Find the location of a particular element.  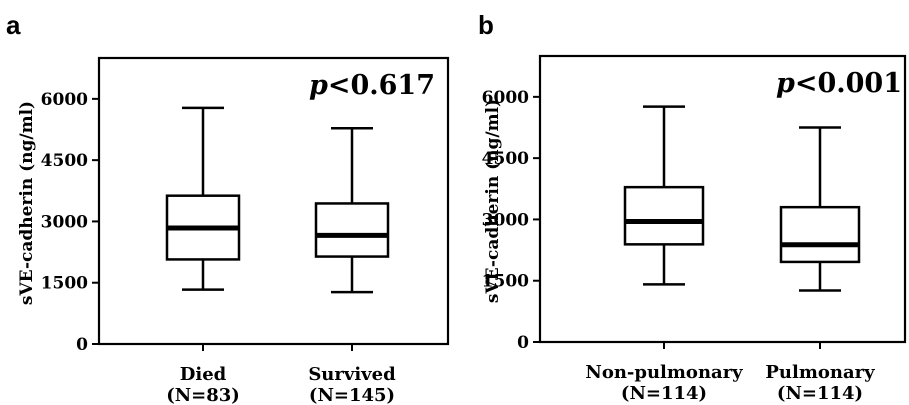

panel-letter: b is located at coordinates (486, 25).